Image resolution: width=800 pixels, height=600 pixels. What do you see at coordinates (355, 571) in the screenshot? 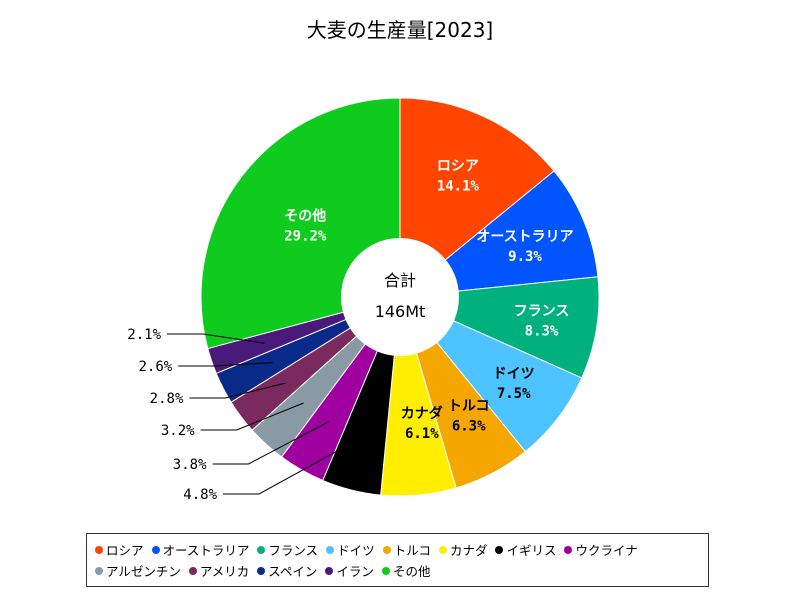
I see `legend-label: イラン` at bounding box center [355, 571].